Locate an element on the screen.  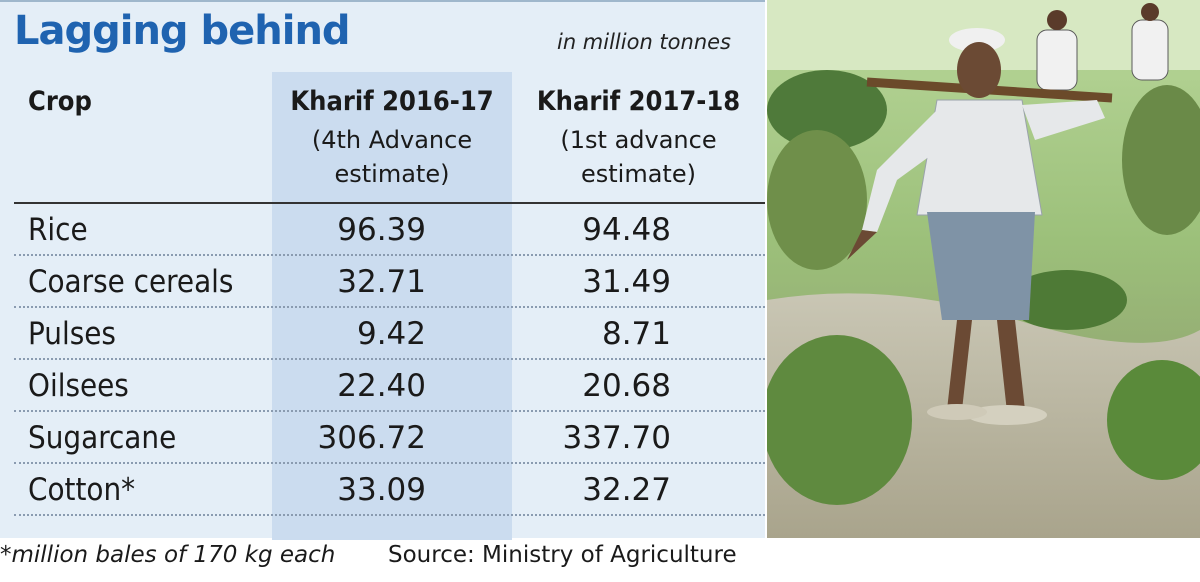
table-row: Oilsees 22.40 20.68 is located at coordinates (389, 386).